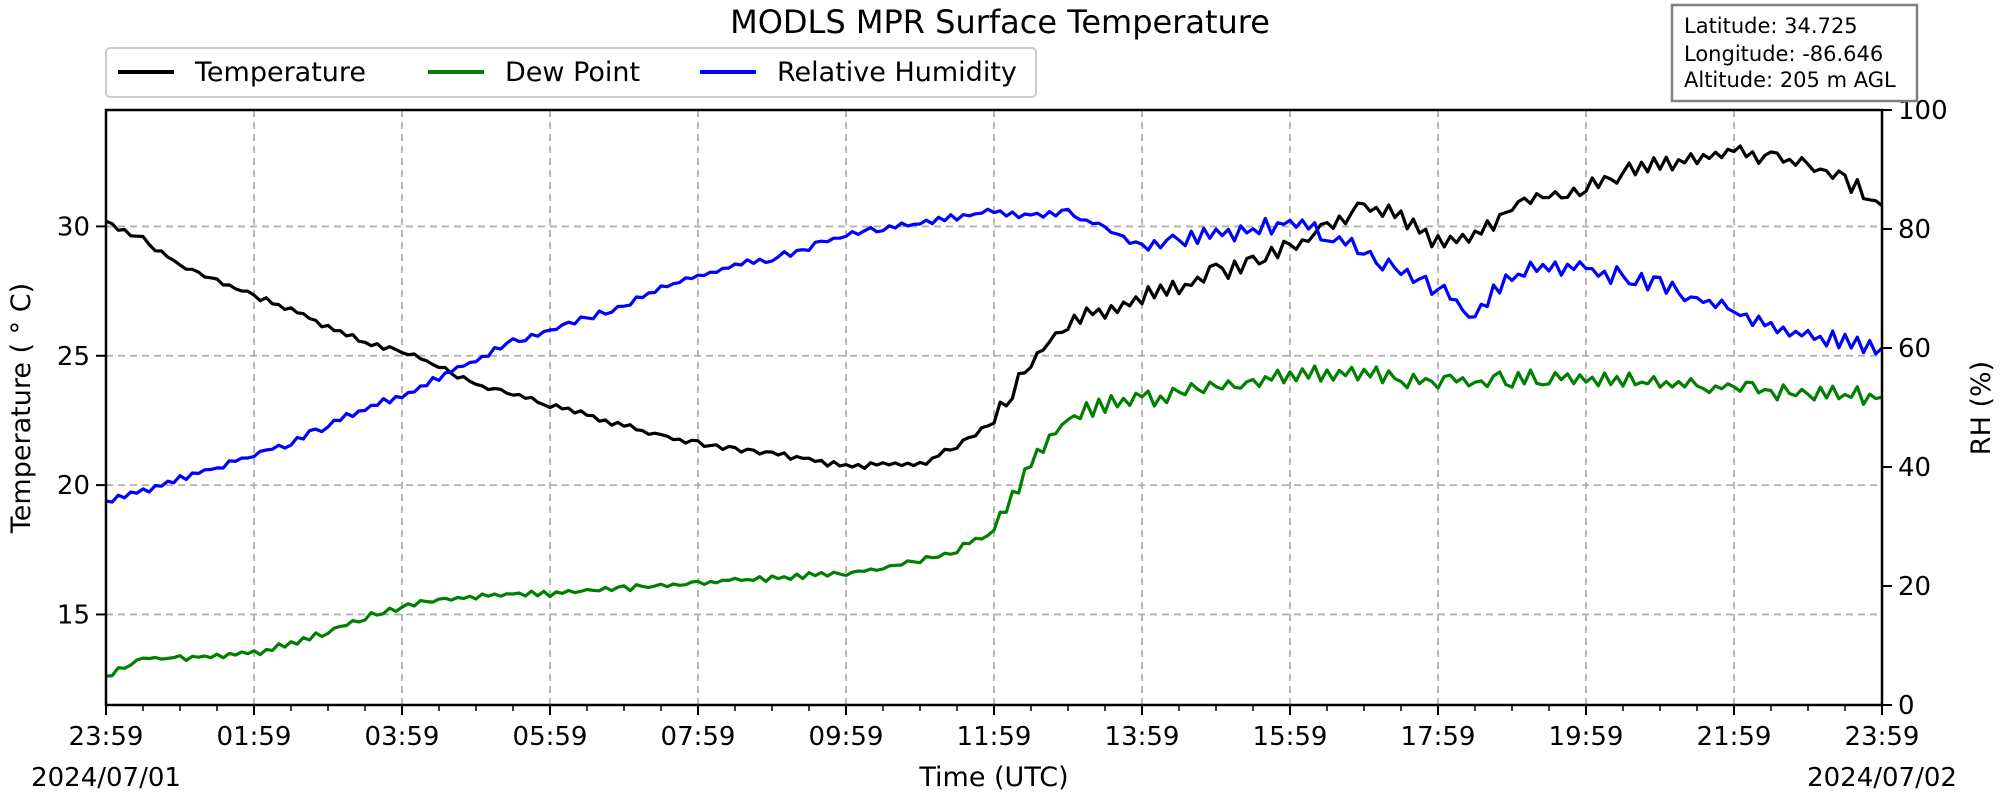 Image resolution: width=2000 pixels, height=800 pixels. I want to click on x-tick-label: 01:59, so click(254, 737).